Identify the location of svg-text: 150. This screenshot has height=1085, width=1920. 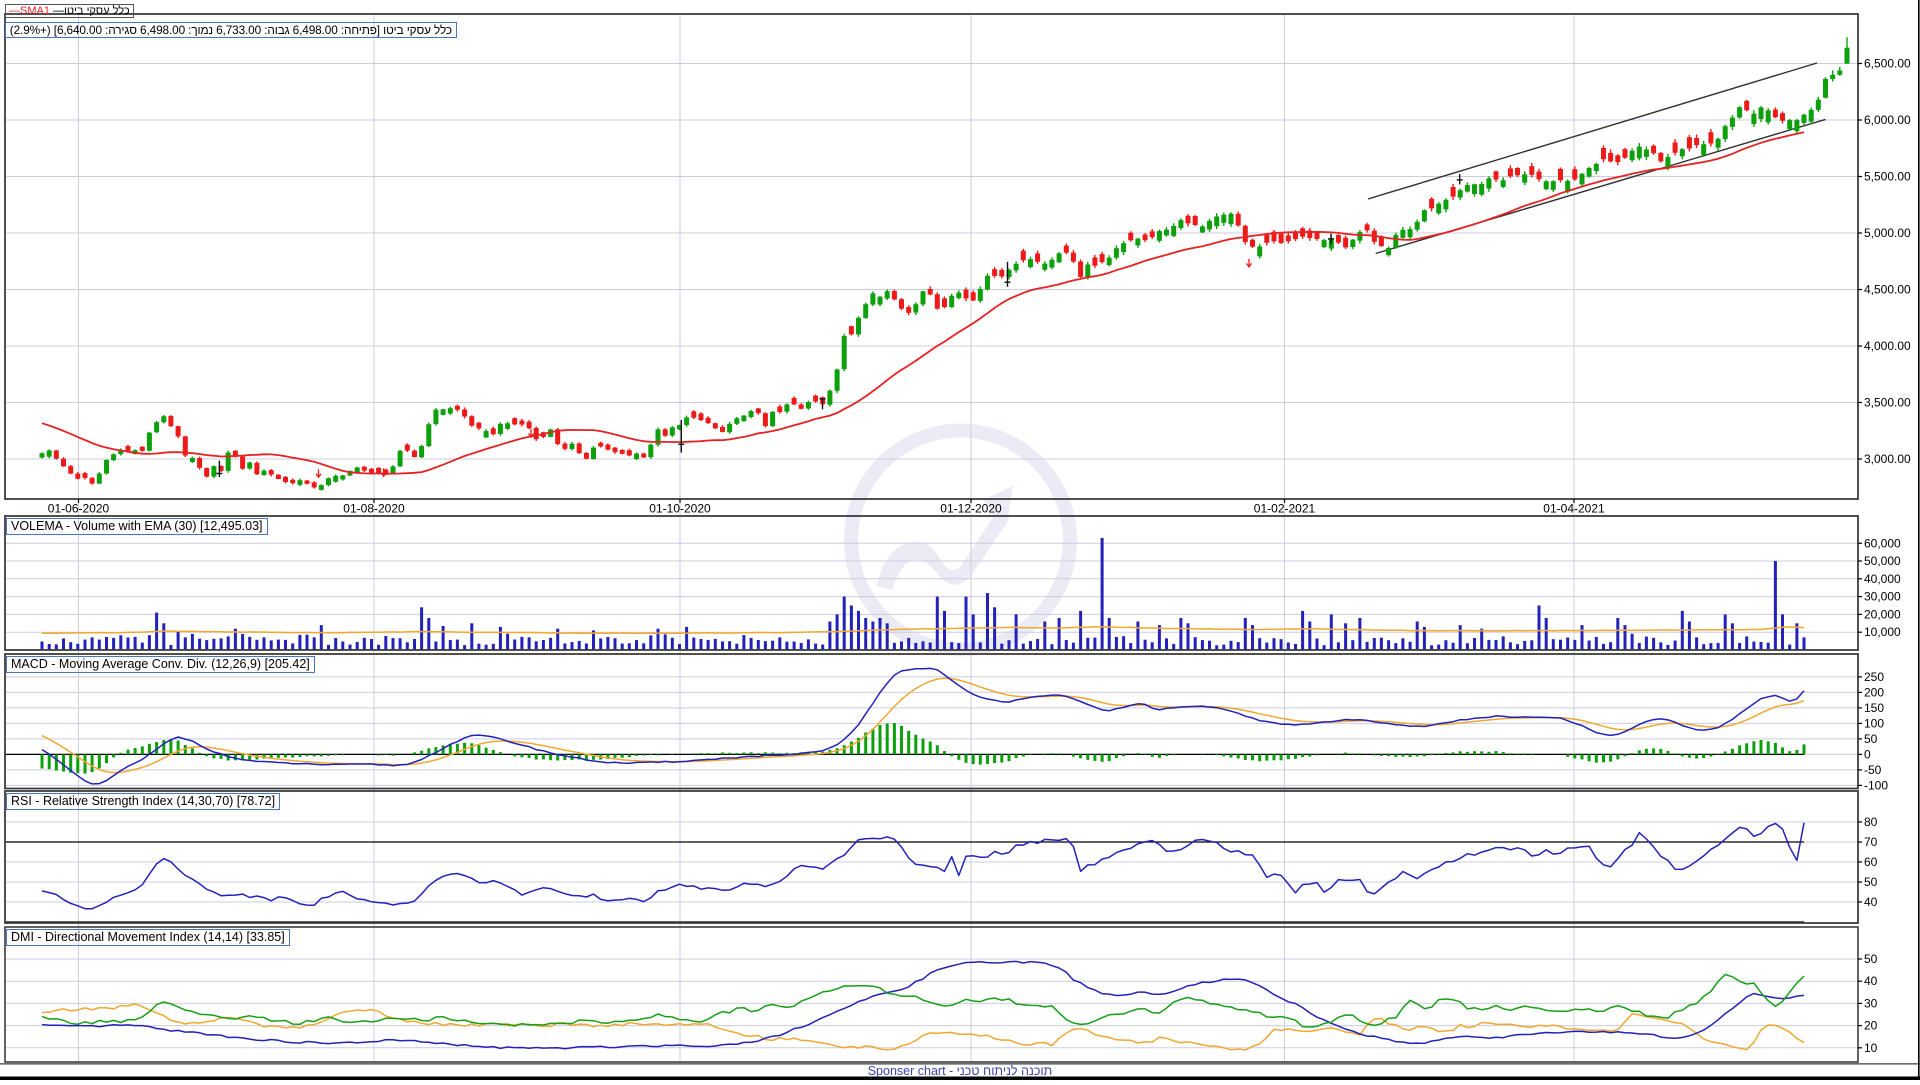
(1874, 708).